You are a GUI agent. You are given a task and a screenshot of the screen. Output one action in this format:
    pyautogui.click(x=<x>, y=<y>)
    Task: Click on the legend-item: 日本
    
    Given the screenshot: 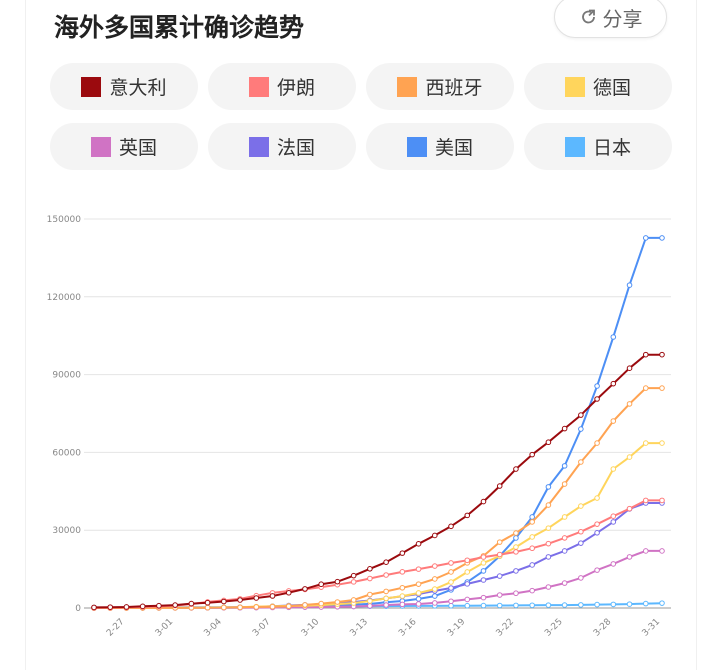 What is the action you would take?
    pyautogui.click(x=598, y=146)
    